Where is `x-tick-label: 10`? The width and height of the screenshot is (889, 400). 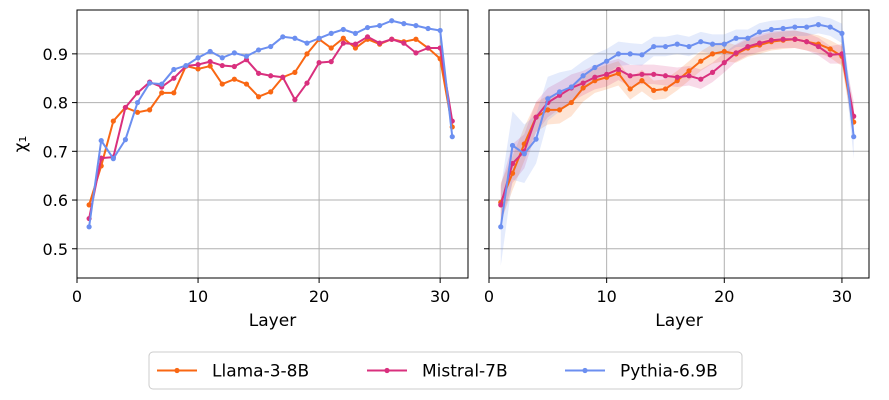 x-tick-label: 10 is located at coordinates (606, 296).